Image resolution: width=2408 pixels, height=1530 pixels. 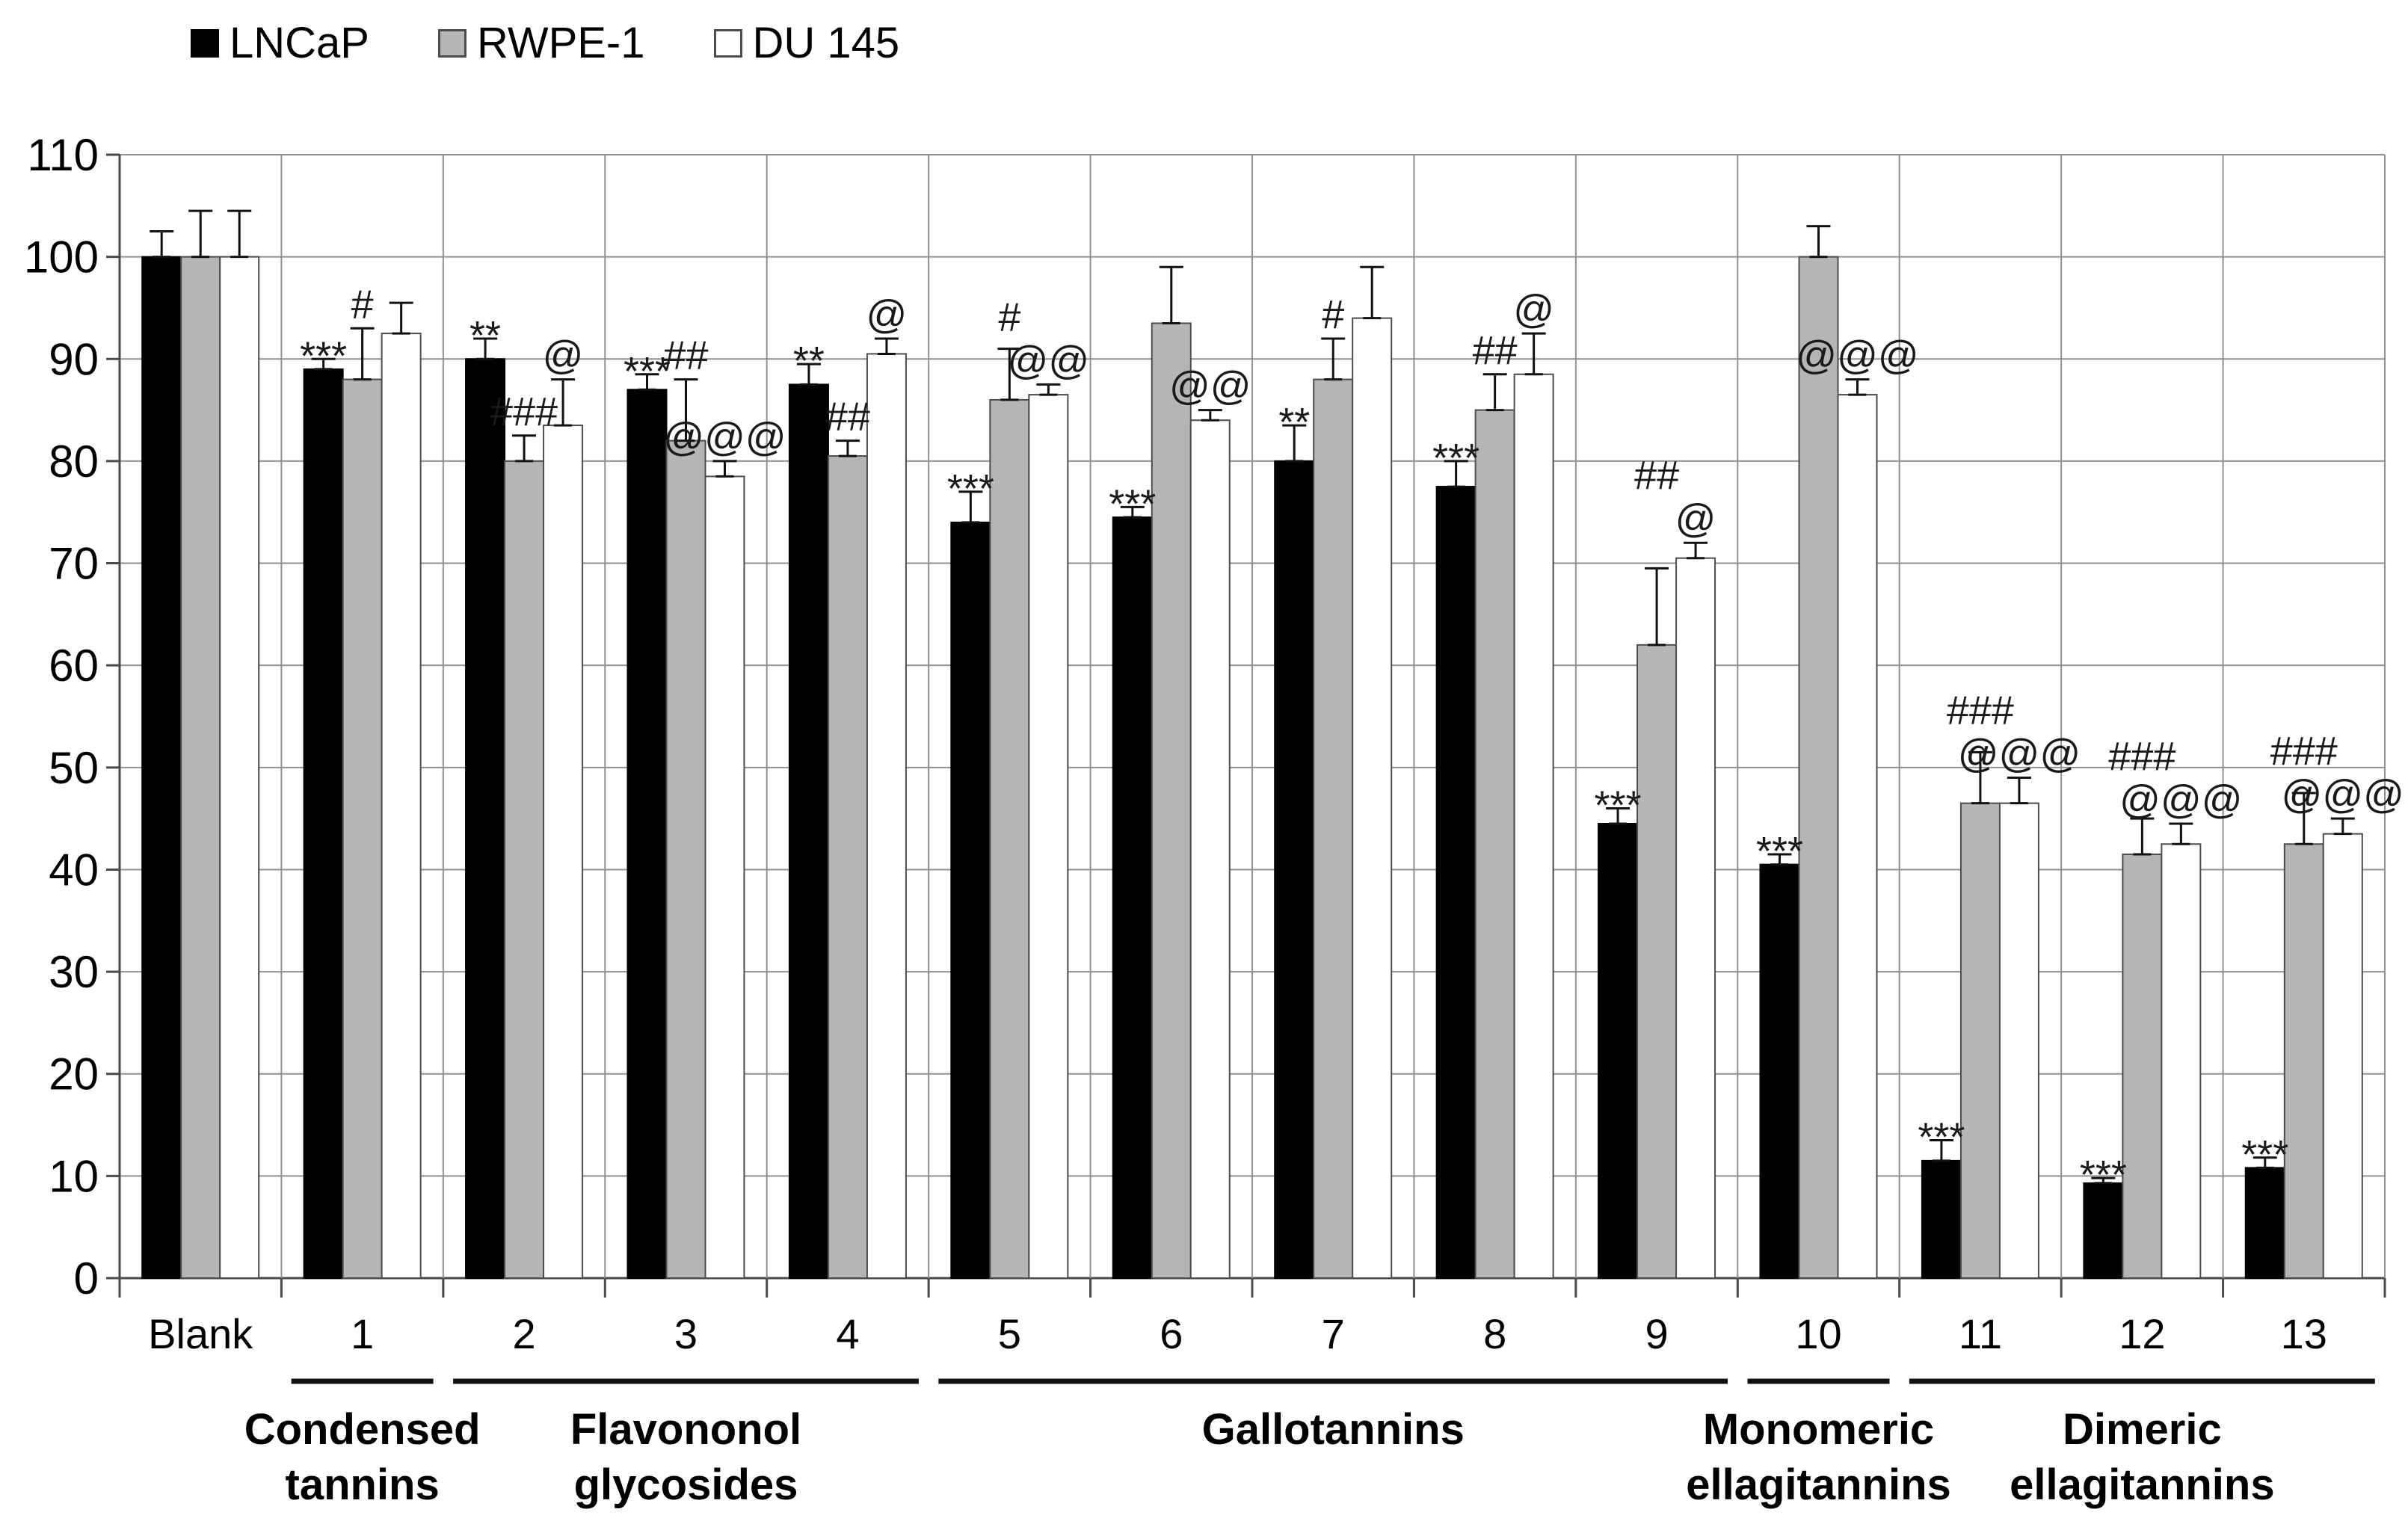 I want to click on legend-label-lncap: LNCaP, so click(x=299, y=43).